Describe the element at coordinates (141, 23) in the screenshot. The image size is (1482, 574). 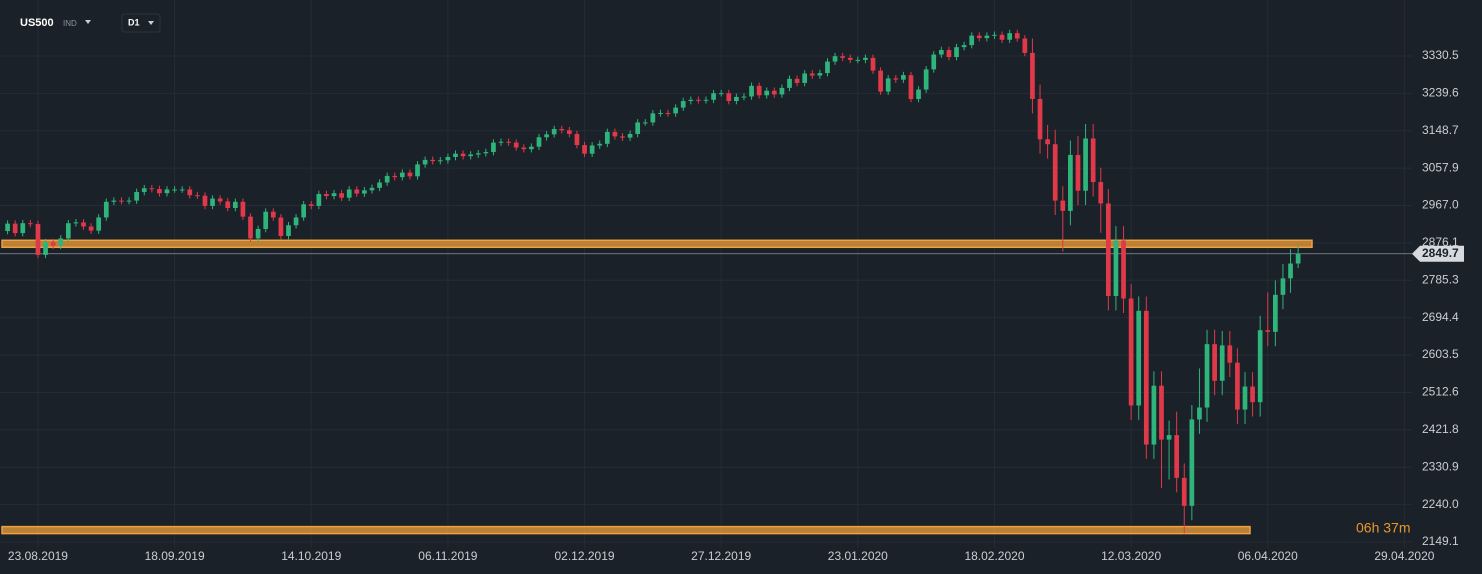
I see `timeframe-box` at that location.